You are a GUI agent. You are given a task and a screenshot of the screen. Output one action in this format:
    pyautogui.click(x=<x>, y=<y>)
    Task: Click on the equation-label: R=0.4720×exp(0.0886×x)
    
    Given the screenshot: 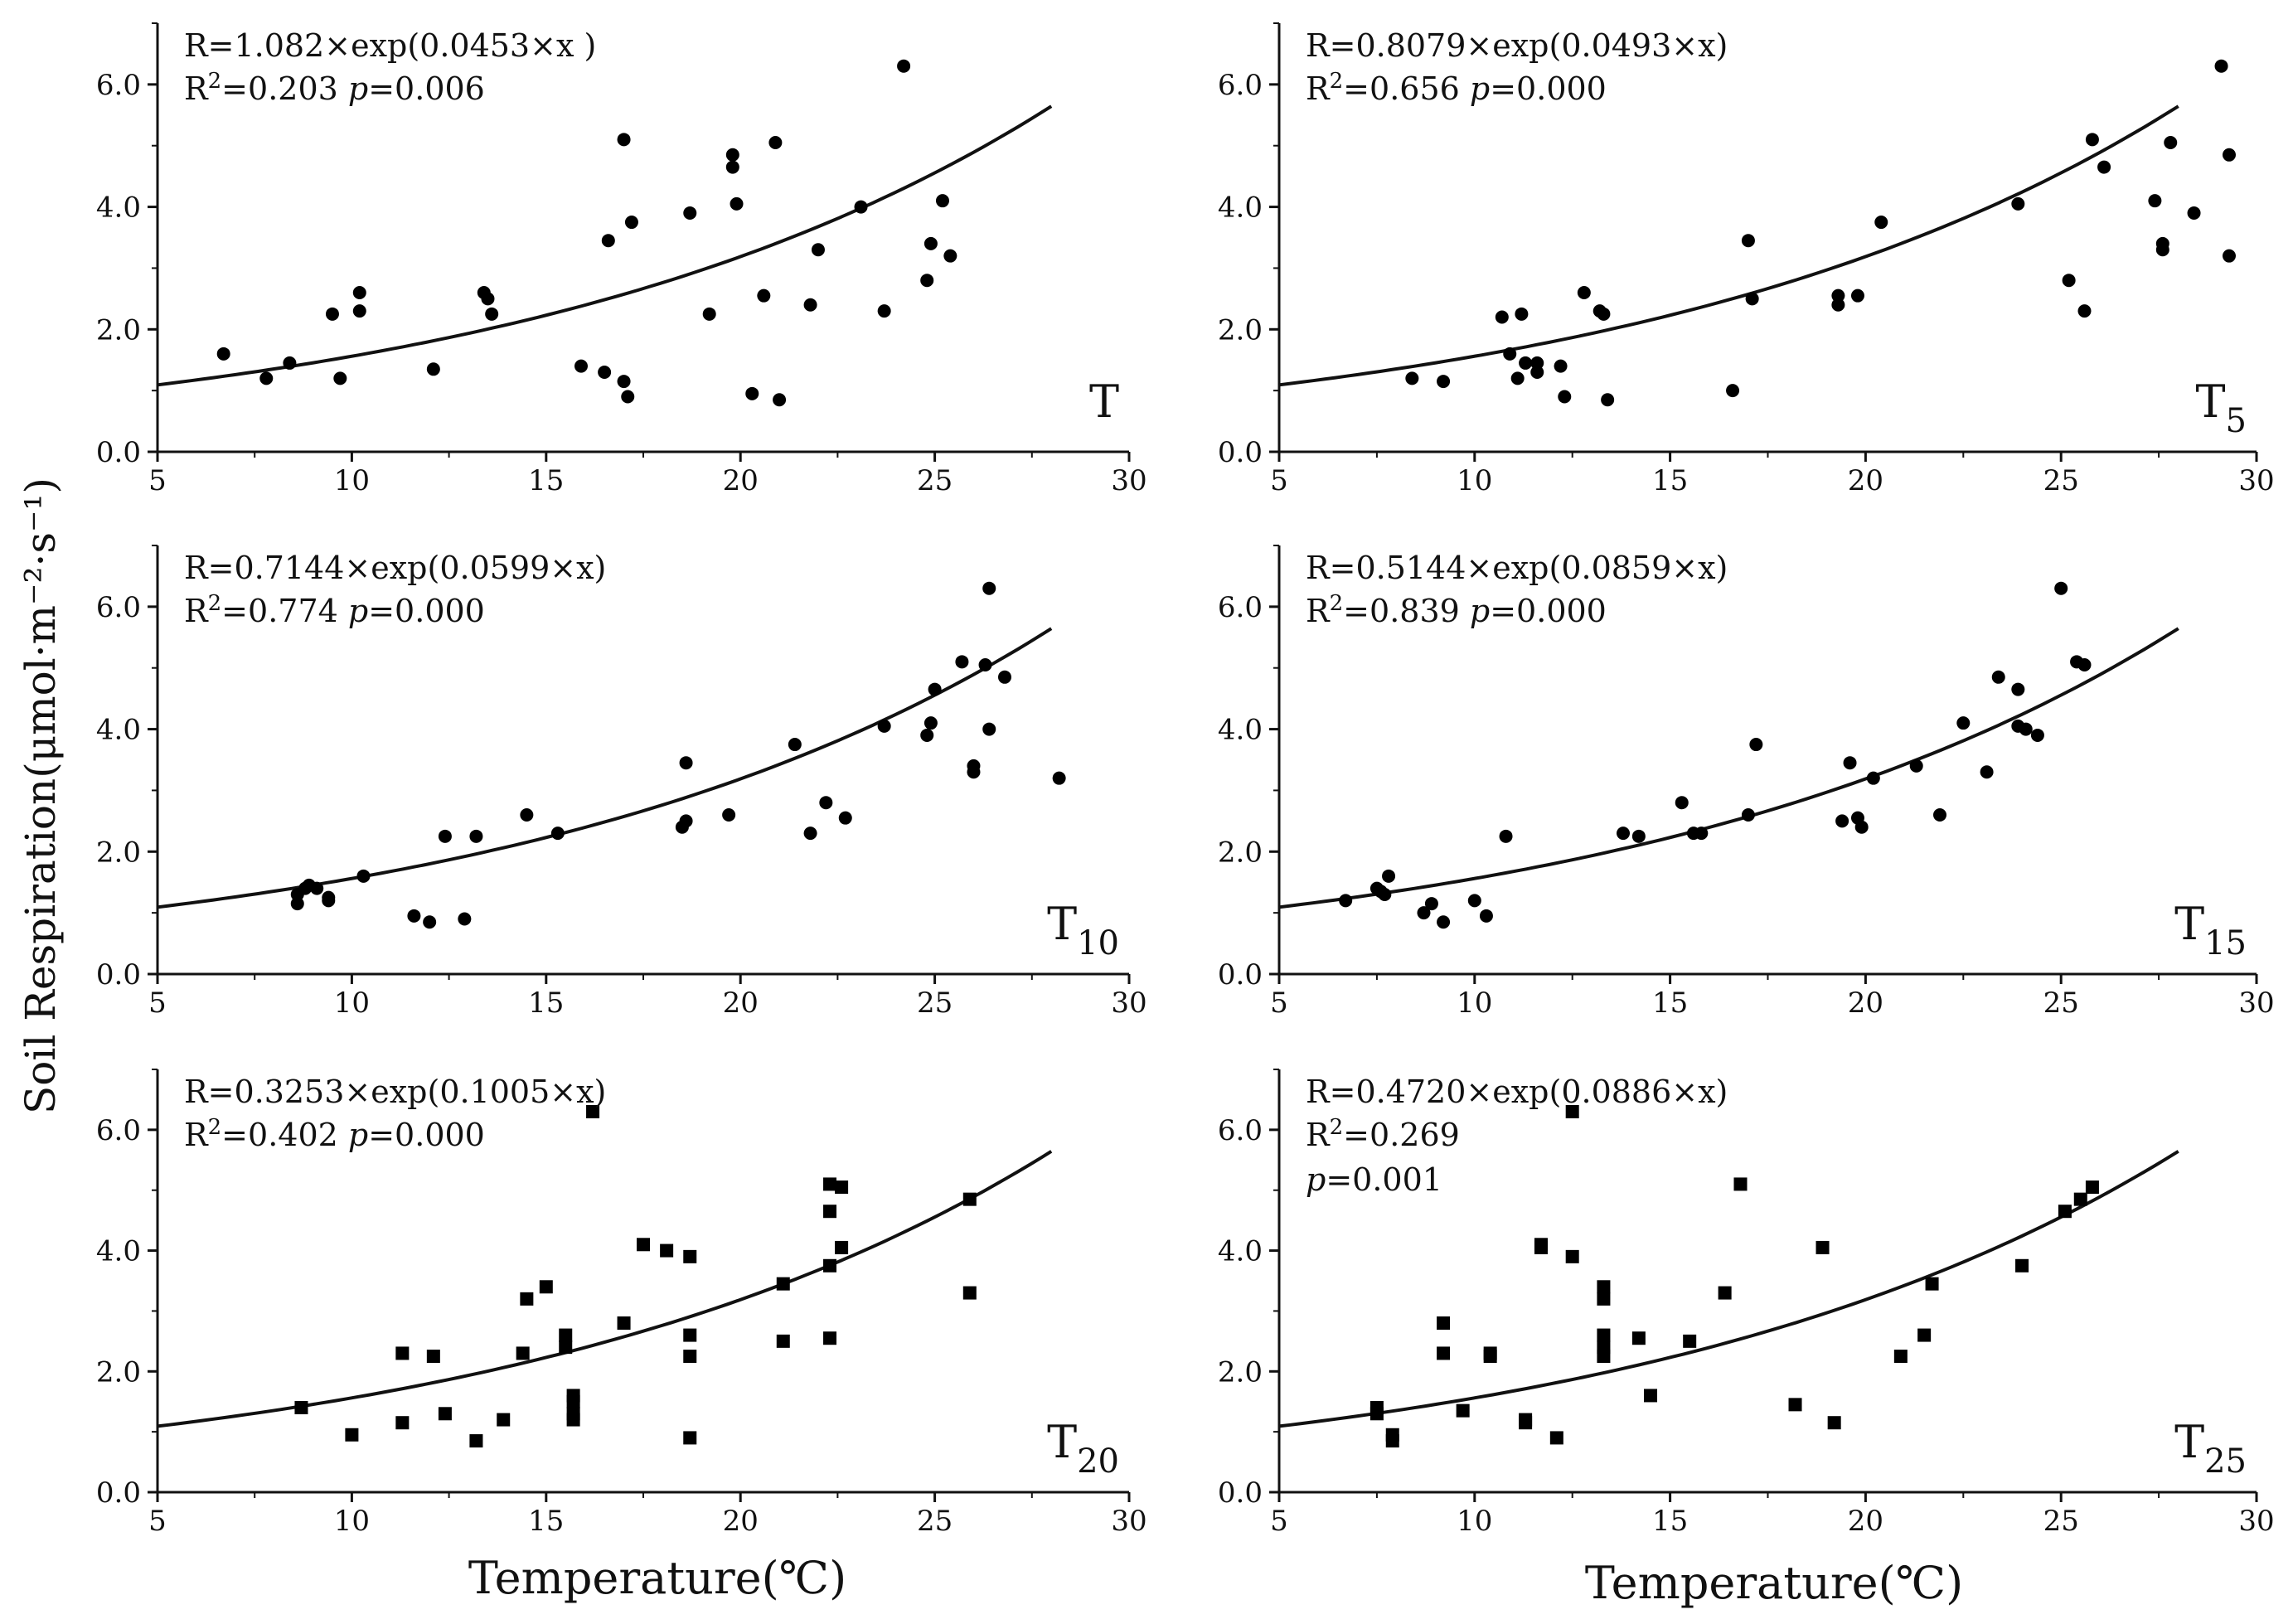 What is the action you would take?
    pyautogui.click(x=1517, y=1092)
    